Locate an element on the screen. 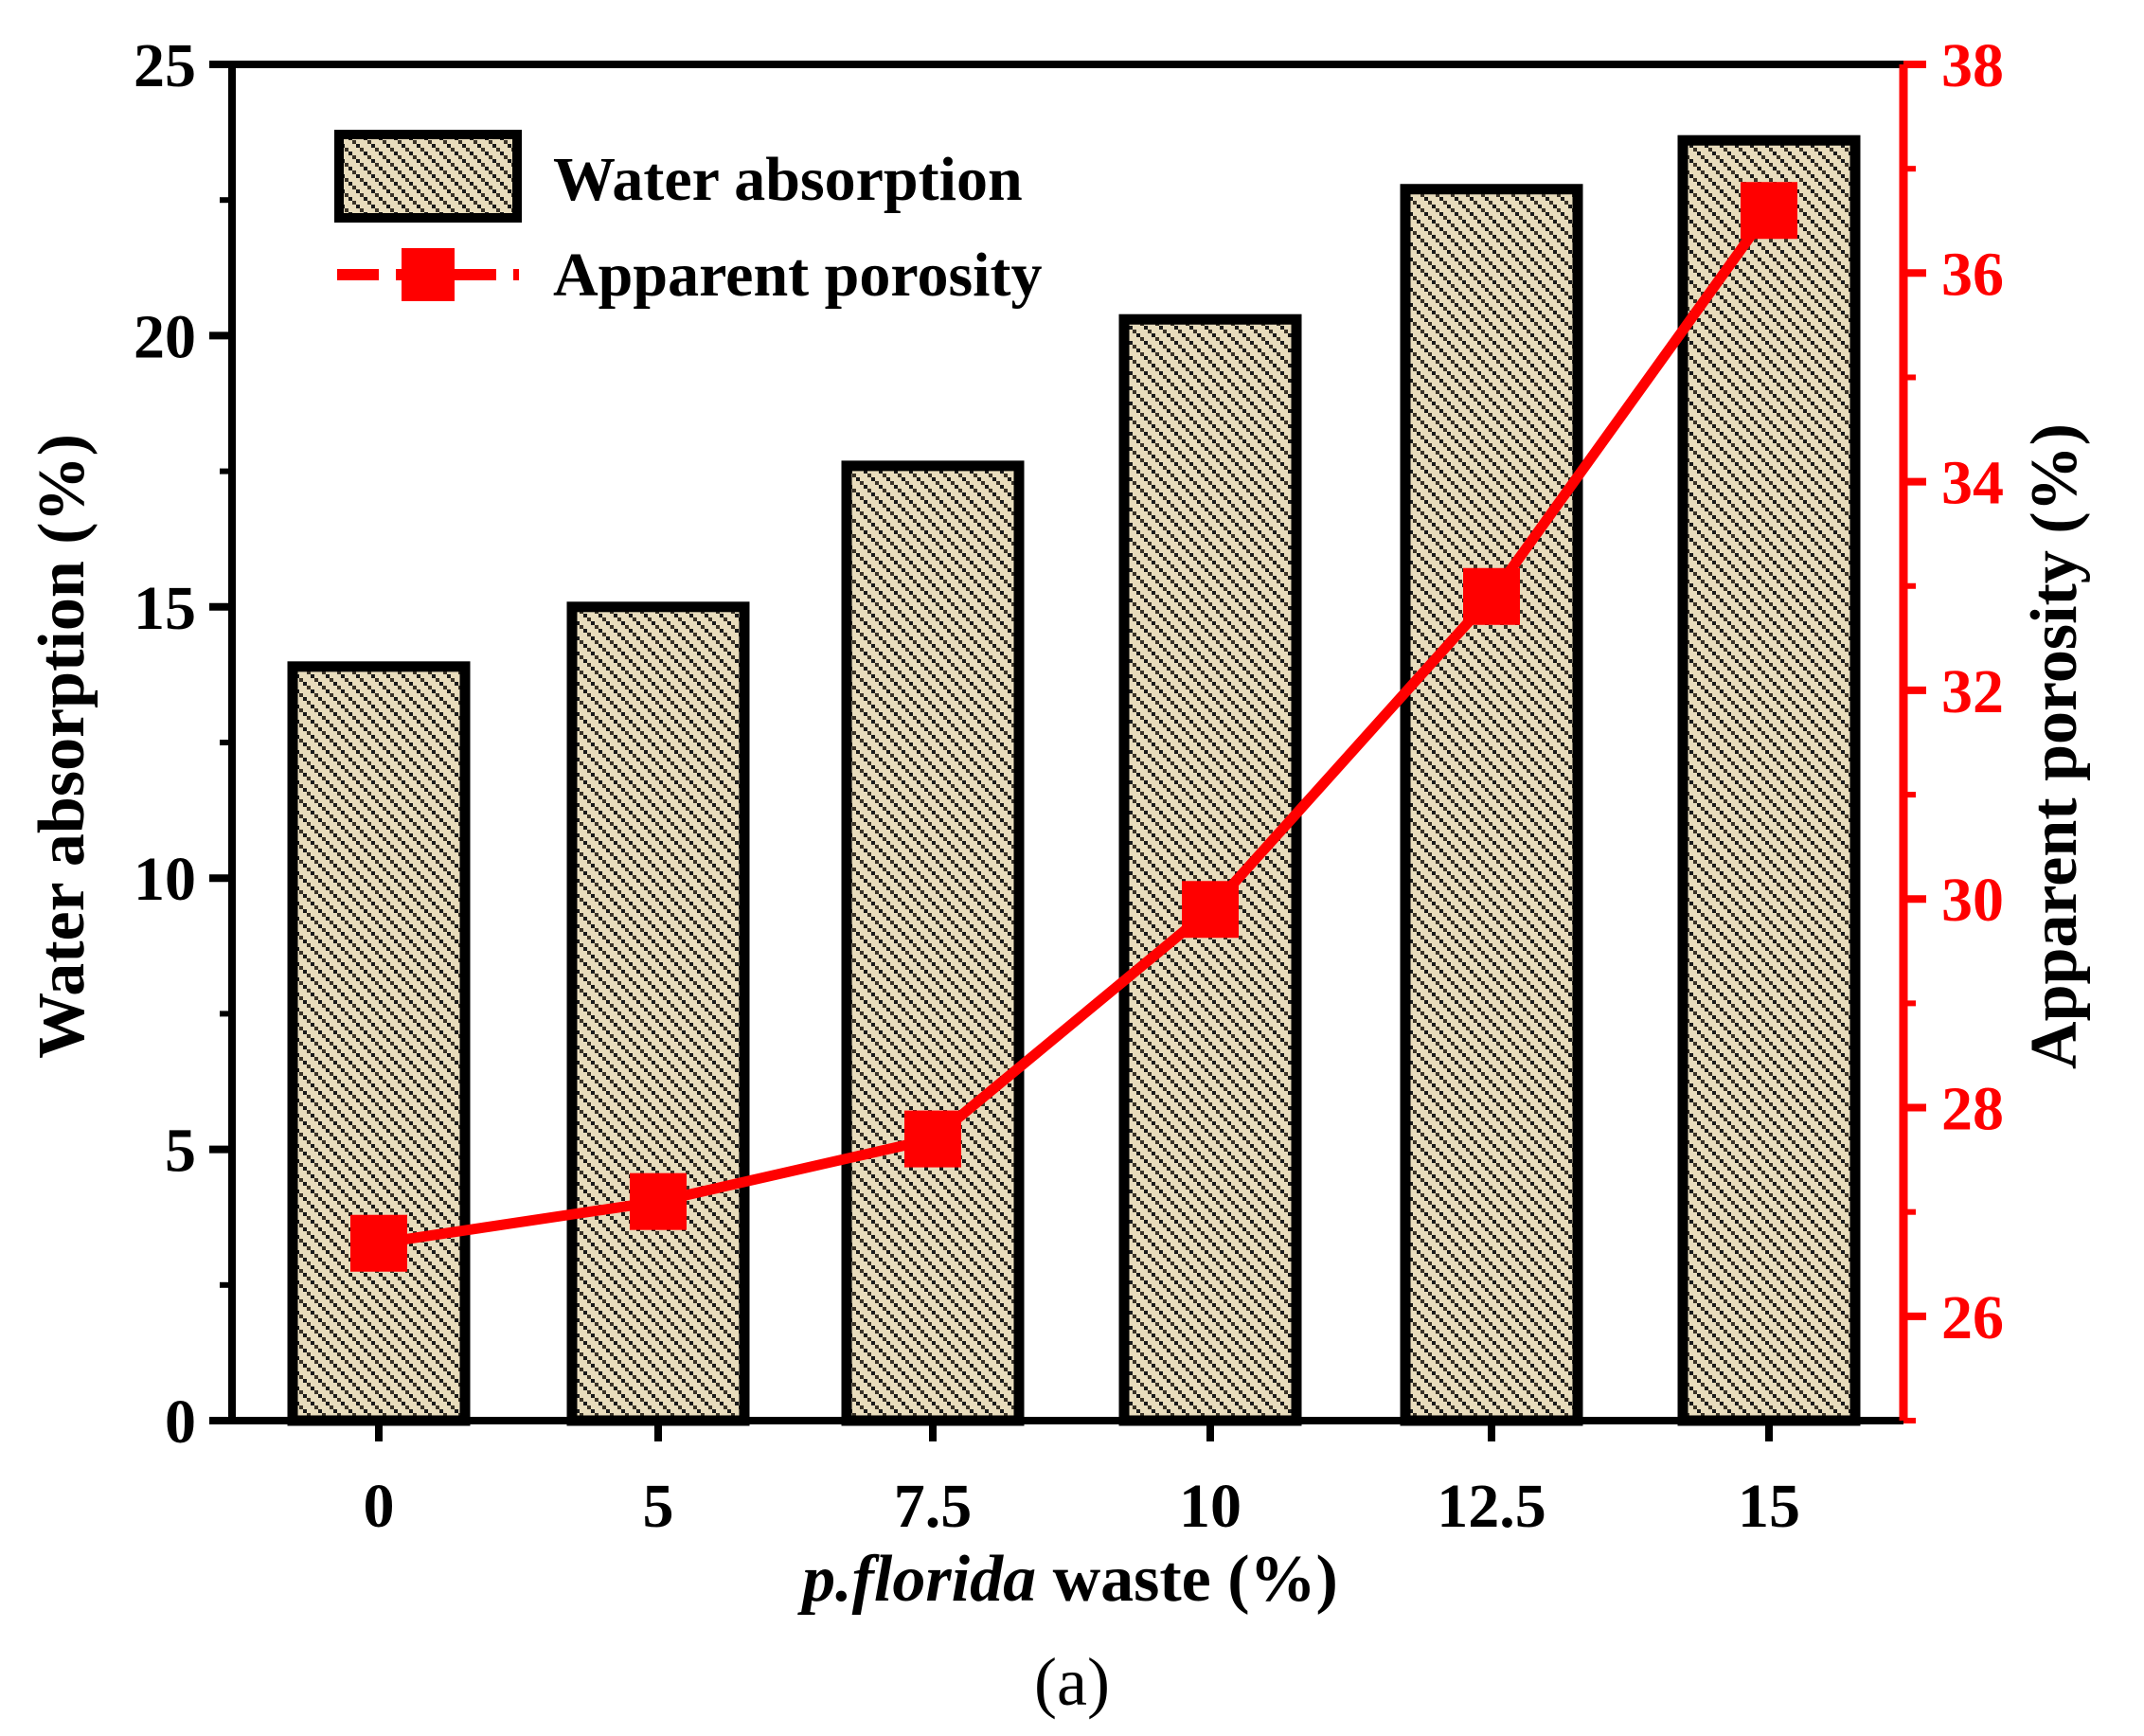 The height and width of the screenshot is (1736, 2144). x-tick-label: 10 is located at coordinates (1211, 1506).